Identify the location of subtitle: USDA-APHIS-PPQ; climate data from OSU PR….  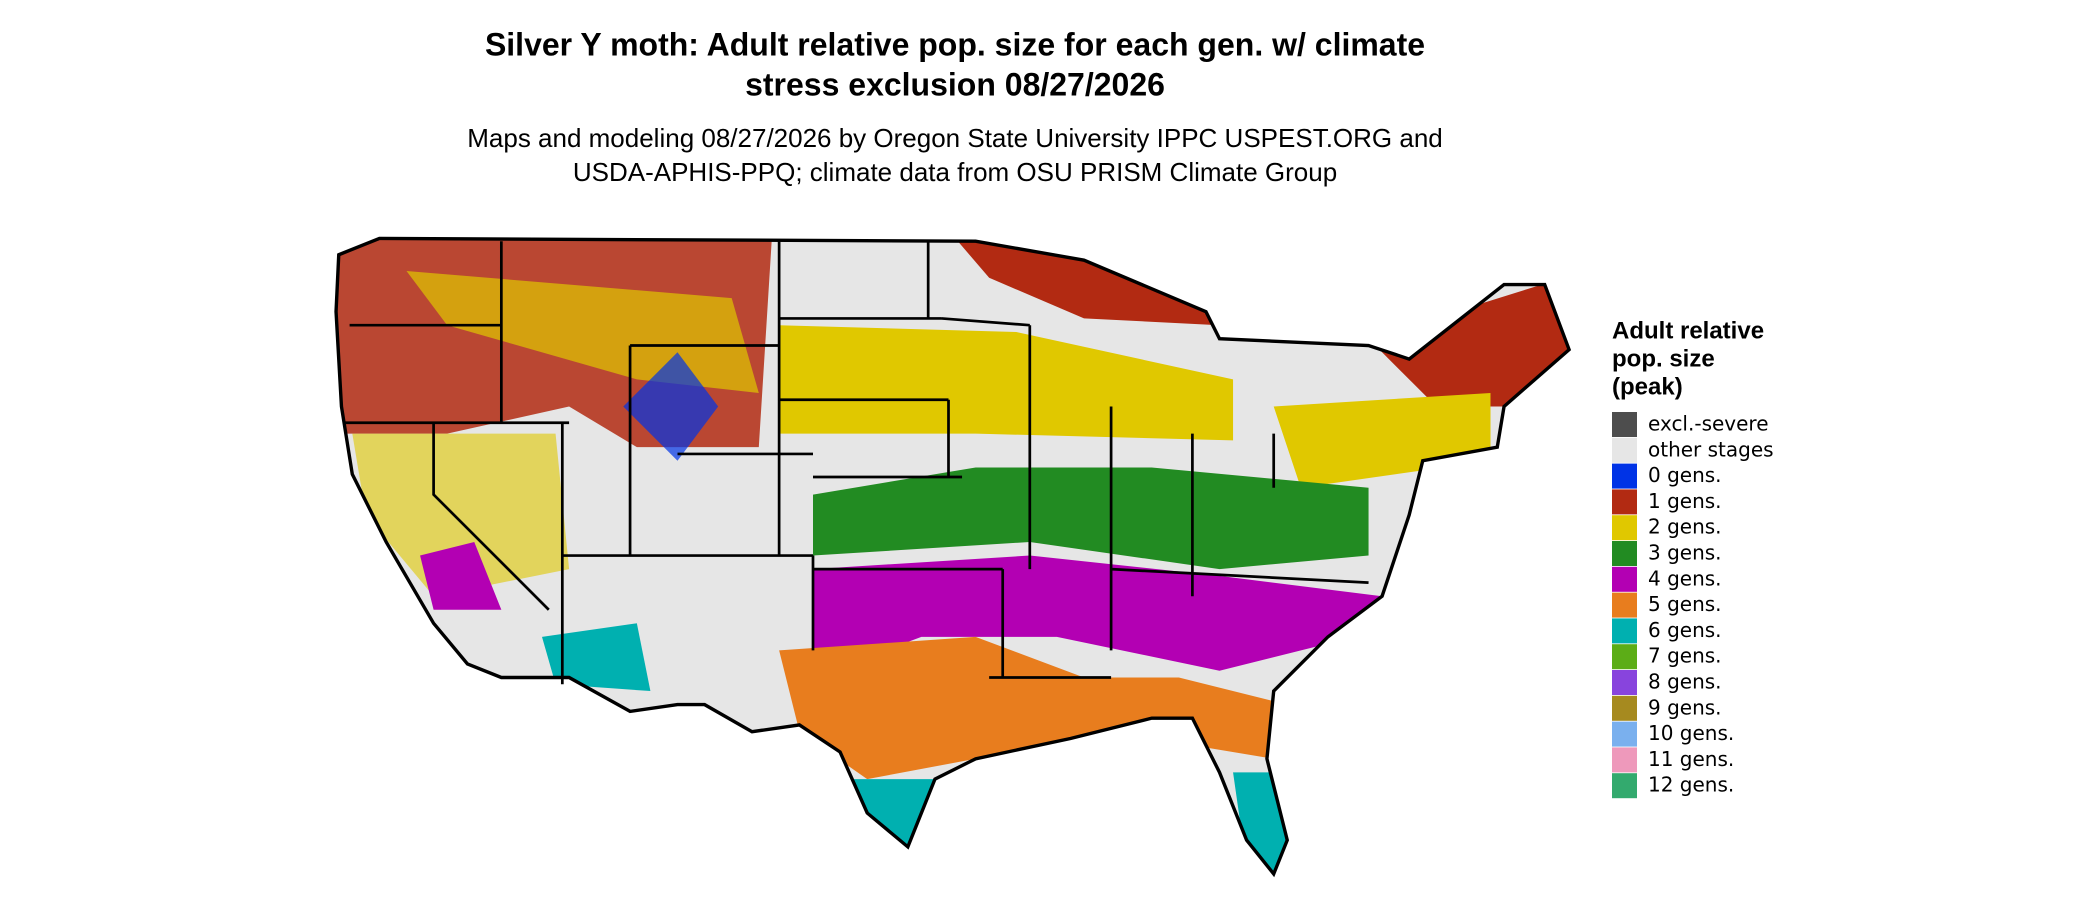
(955, 172).